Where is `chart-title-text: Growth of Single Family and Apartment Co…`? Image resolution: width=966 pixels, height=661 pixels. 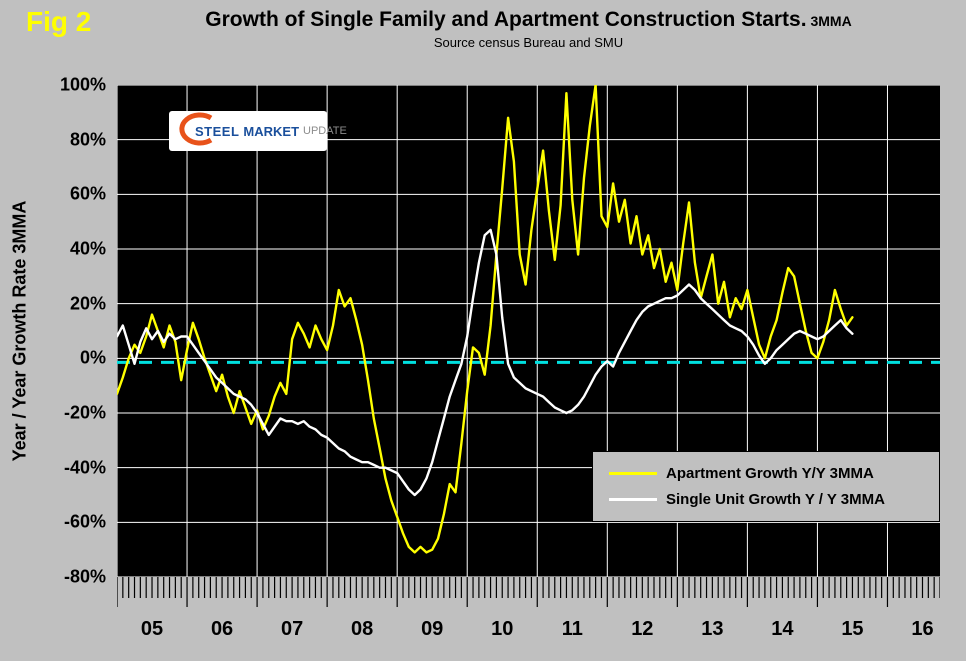
chart-title-text: Growth of Single Family and Apartment Co… is located at coordinates (506, 19).